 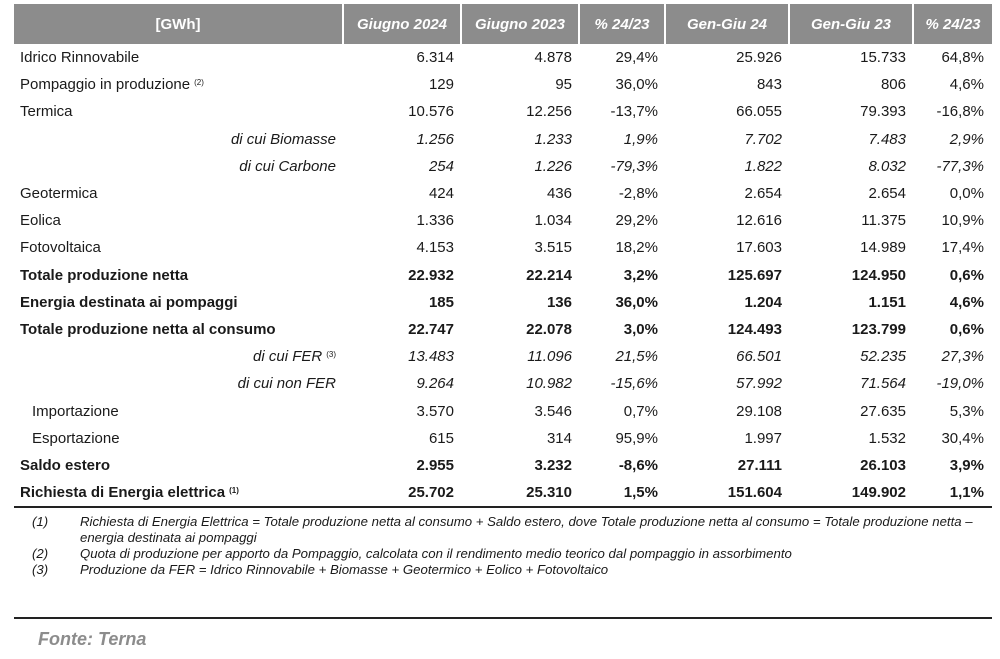 What do you see at coordinates (887, 438) in the screenshot?
I see `row-value: 1.532` at bounding box center [887, 438].